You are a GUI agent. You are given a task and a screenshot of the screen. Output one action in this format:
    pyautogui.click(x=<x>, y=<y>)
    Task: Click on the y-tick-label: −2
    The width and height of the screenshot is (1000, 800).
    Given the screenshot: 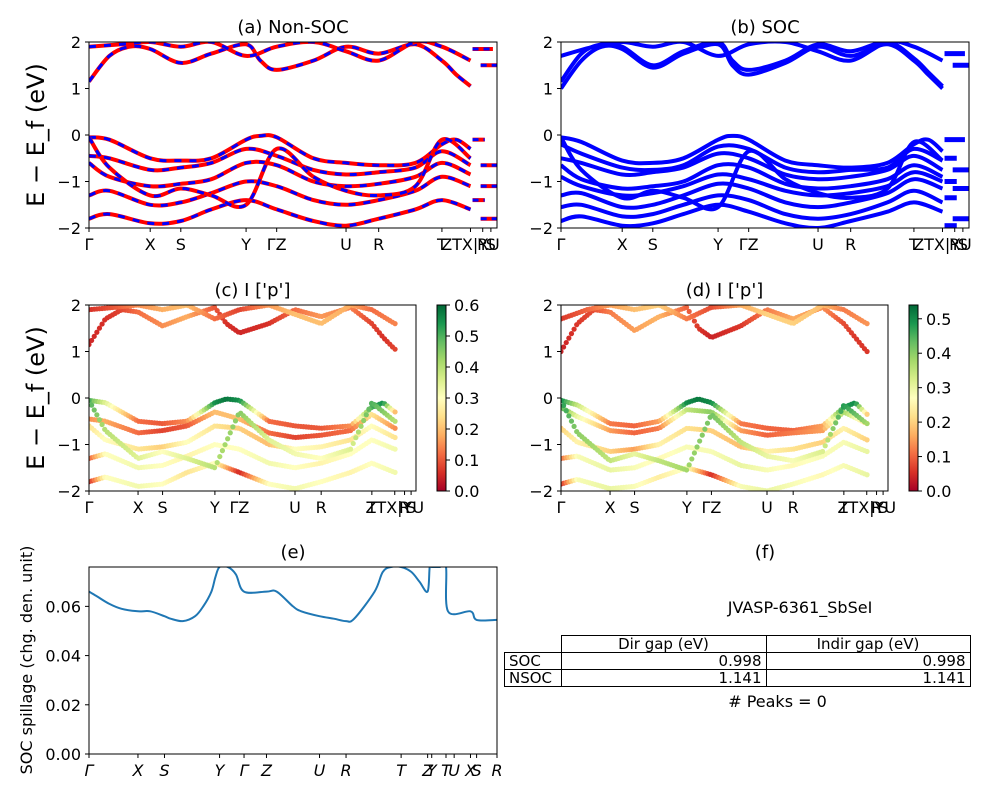 What is the action you would take?
    pyautogui.click(x=541, y=228)
    